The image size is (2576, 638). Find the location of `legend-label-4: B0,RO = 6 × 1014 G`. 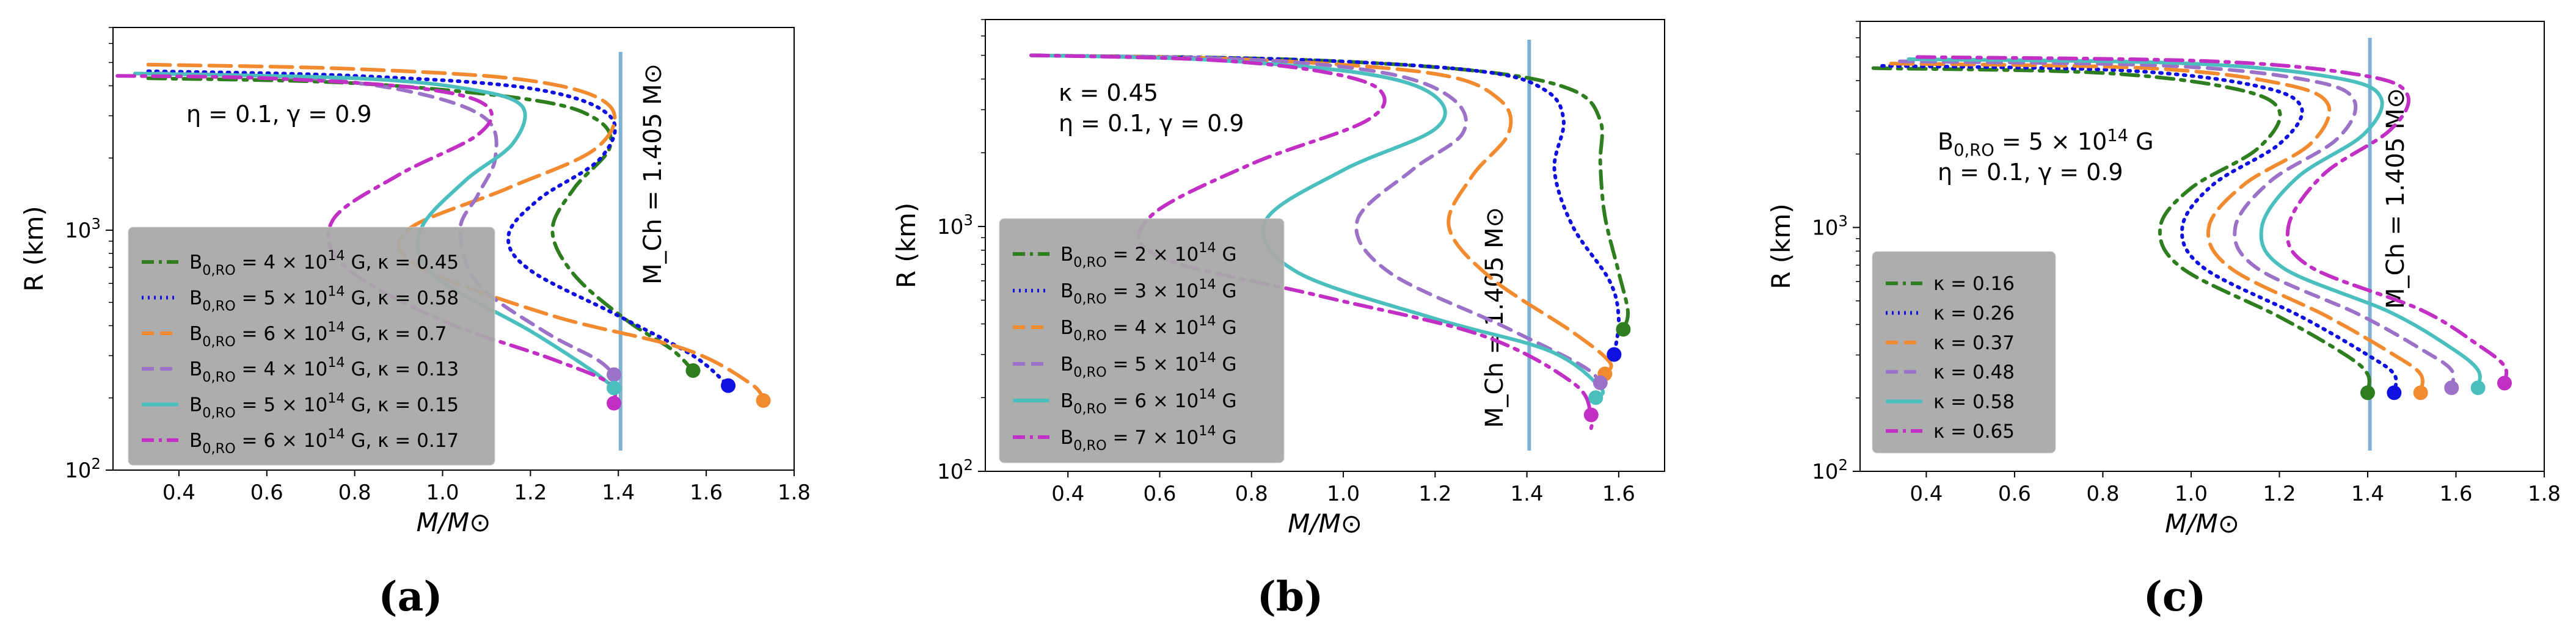

legend-label-4: B0,RO = 6 × 1014 G is located at coordinates (1148, 401).